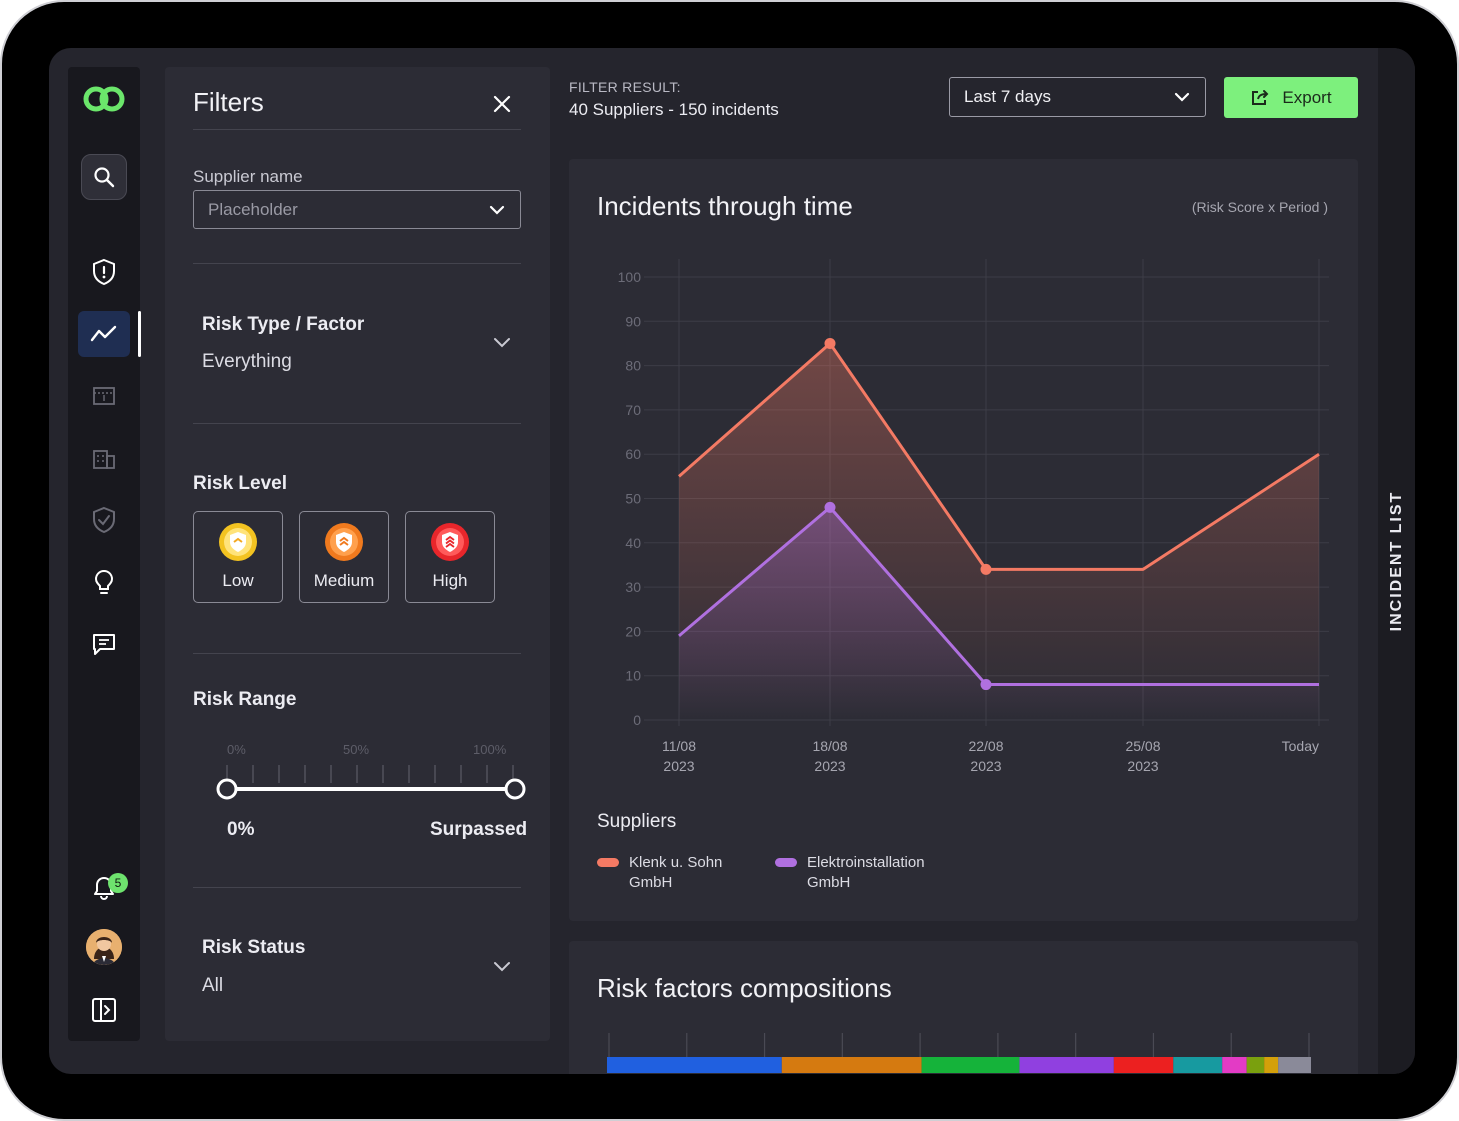 Image resolution: width=1459 pixels, height=1121 pixels. Describe the element at coordinates (104, 458) in the screenshot. I see `nav-suppliers` at that location.